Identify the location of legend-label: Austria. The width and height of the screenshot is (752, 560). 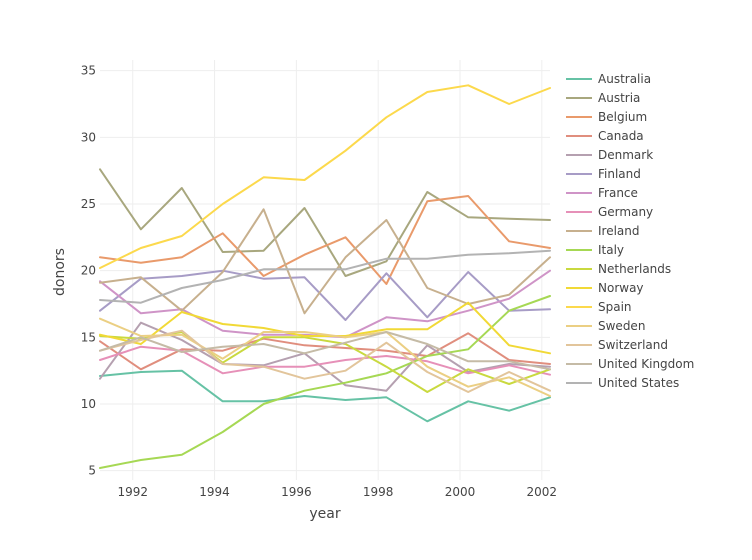
(619, 98).